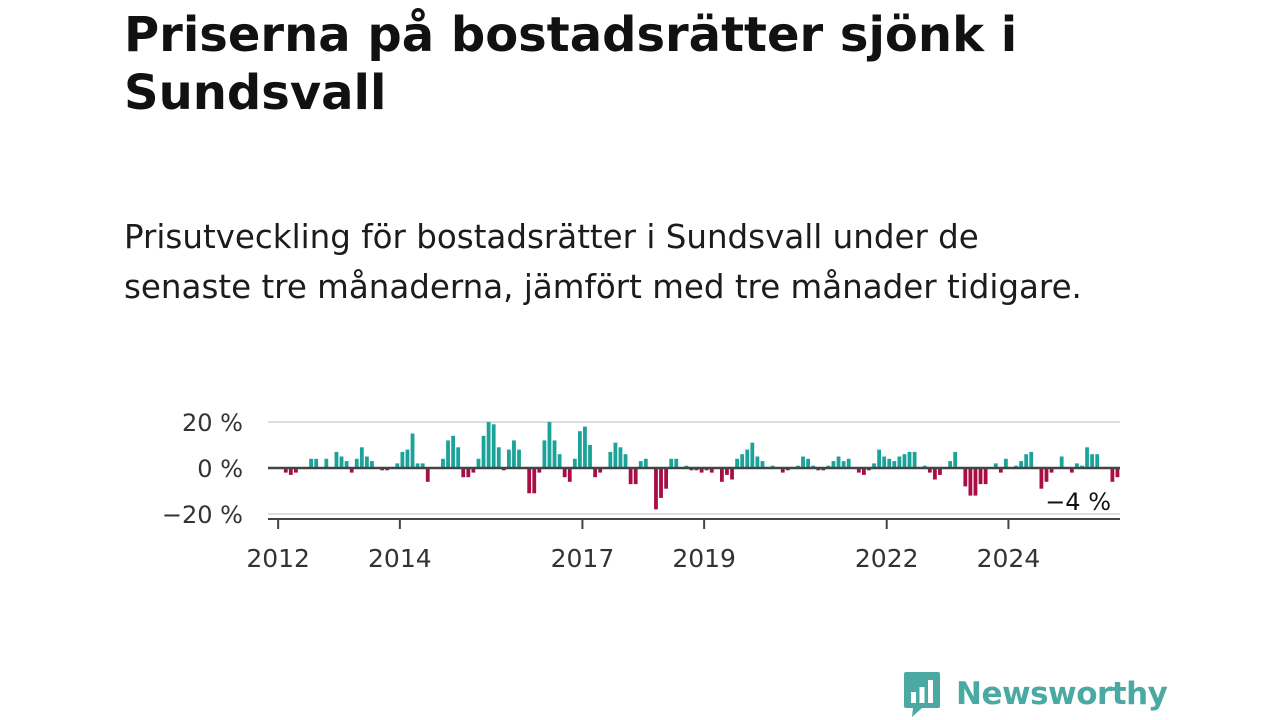 This screenshot has height=720, width=1280. I want to click on y-tick-label: 20 %, so click(212, 423).